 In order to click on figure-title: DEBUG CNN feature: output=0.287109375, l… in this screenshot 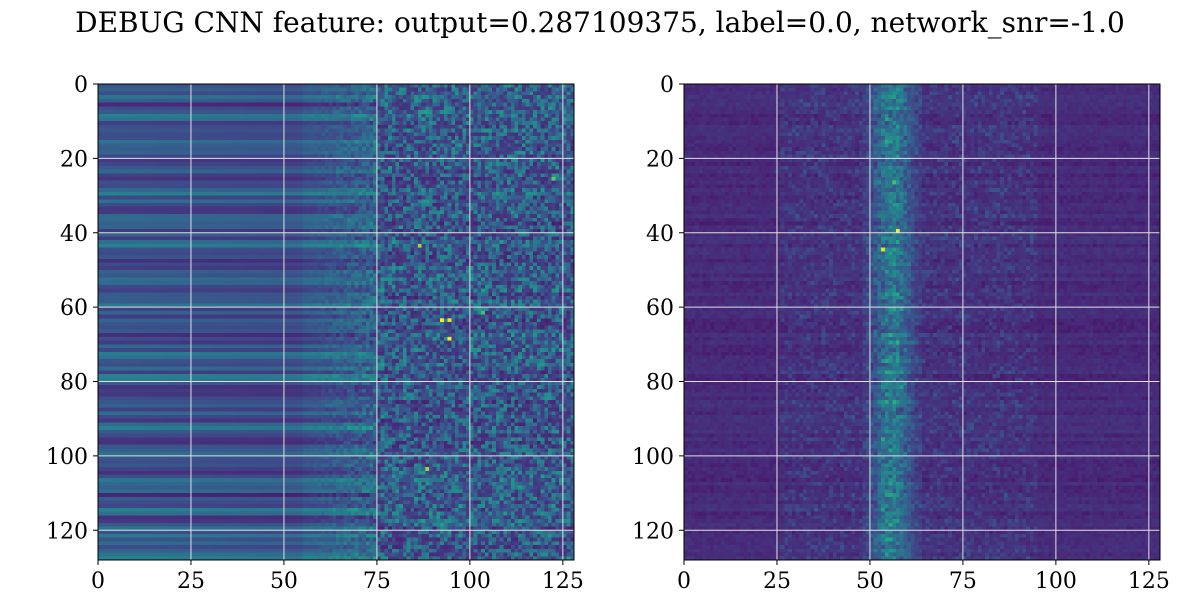, I will do `click(600, 22)`.